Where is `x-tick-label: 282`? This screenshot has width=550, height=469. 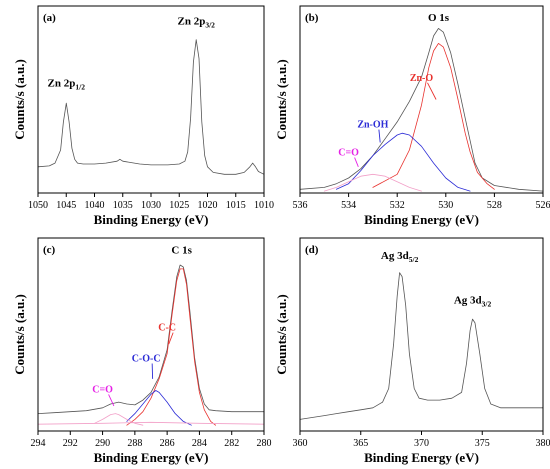 x-tick-label: 282 is located at coordinates (231, 443).